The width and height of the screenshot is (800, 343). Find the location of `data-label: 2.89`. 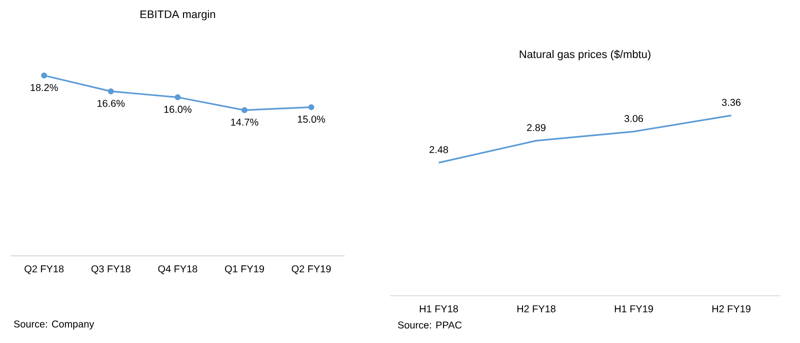

data-label: 2.89 is located at coordinates (536, 128).